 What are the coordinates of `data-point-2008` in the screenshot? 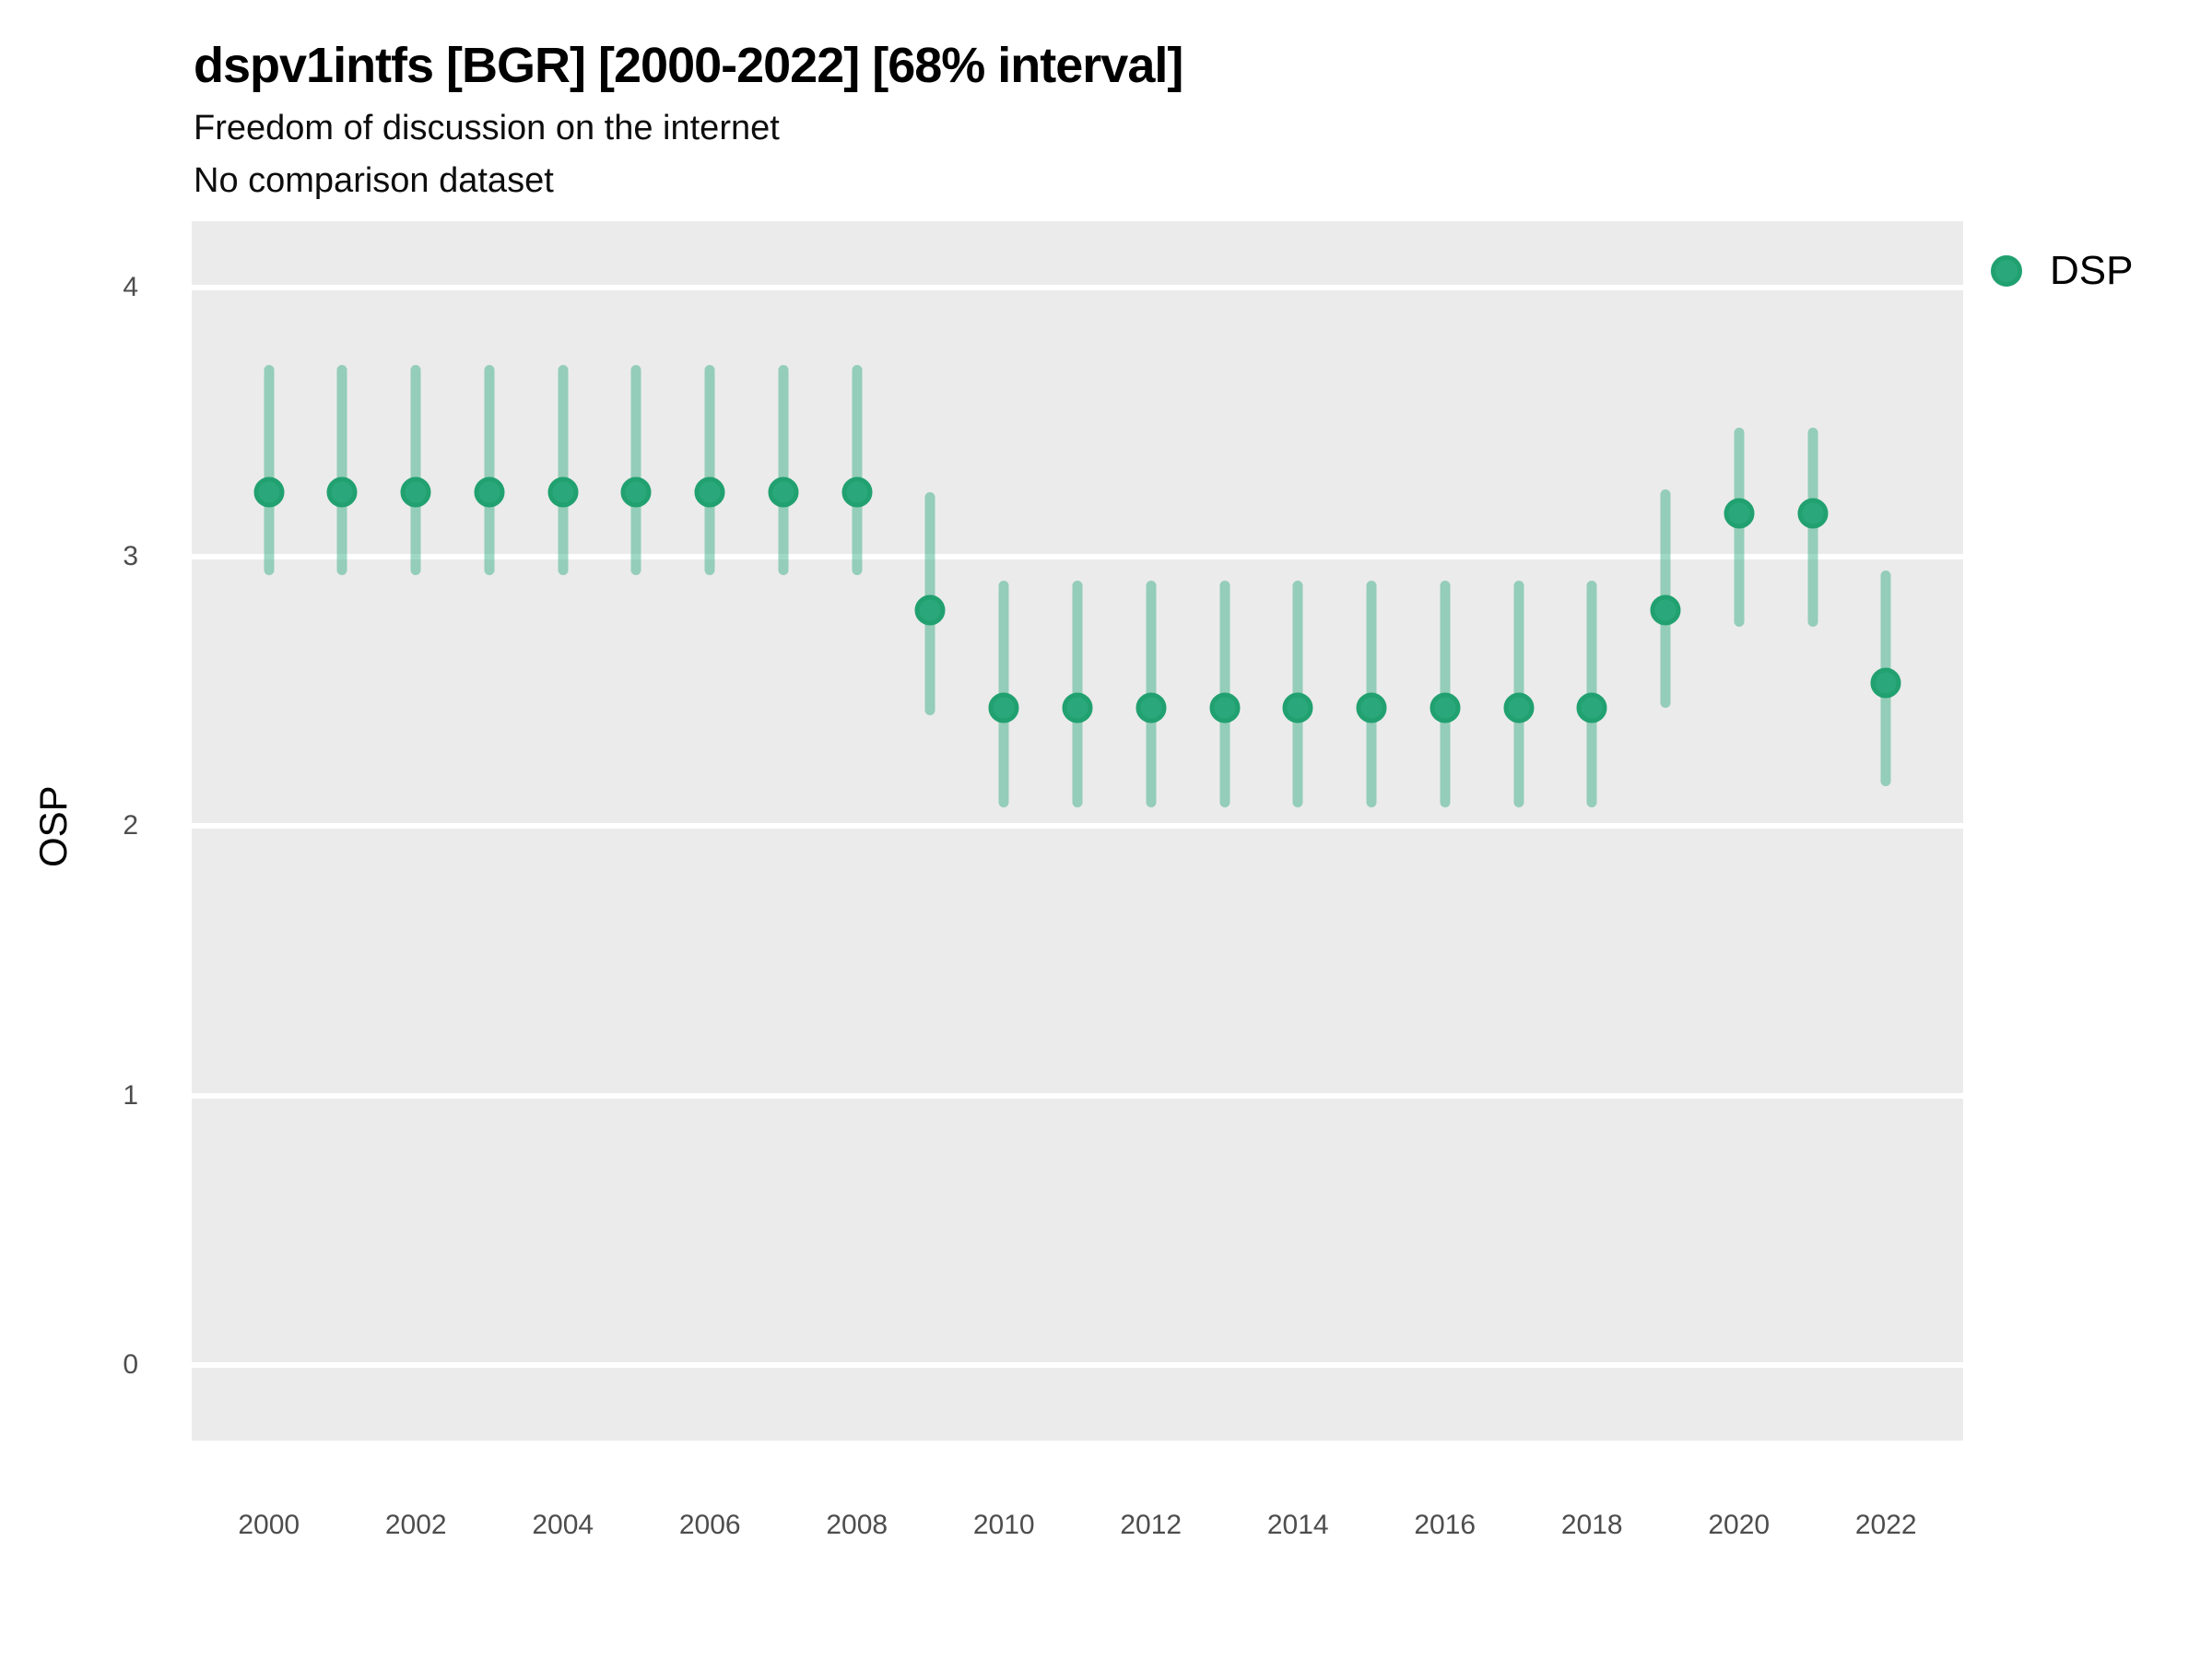 It's located at (857, 492).